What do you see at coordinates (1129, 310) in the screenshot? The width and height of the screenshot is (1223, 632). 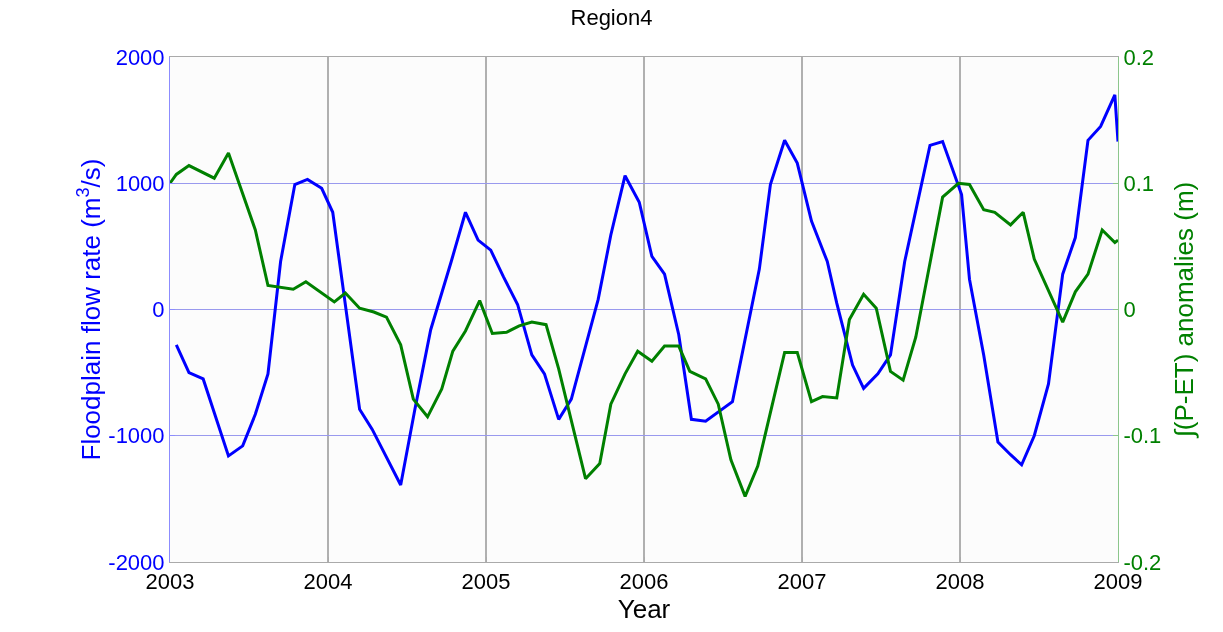 I see `y2-tick-label: 0` at bounding box center [1129, 310].